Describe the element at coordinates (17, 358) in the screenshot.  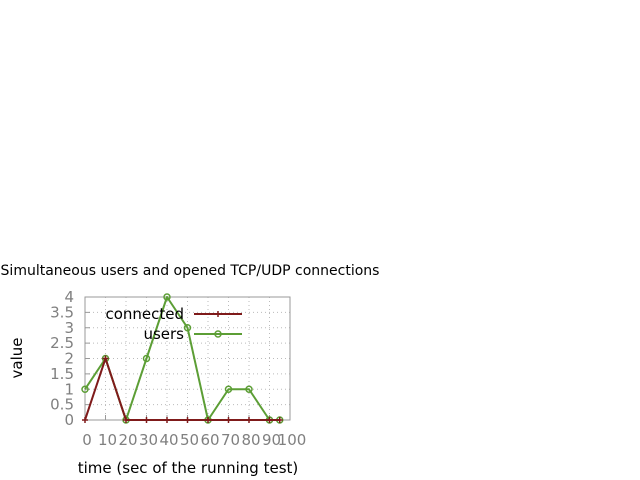
I see `y-axis-label: value` at that location.